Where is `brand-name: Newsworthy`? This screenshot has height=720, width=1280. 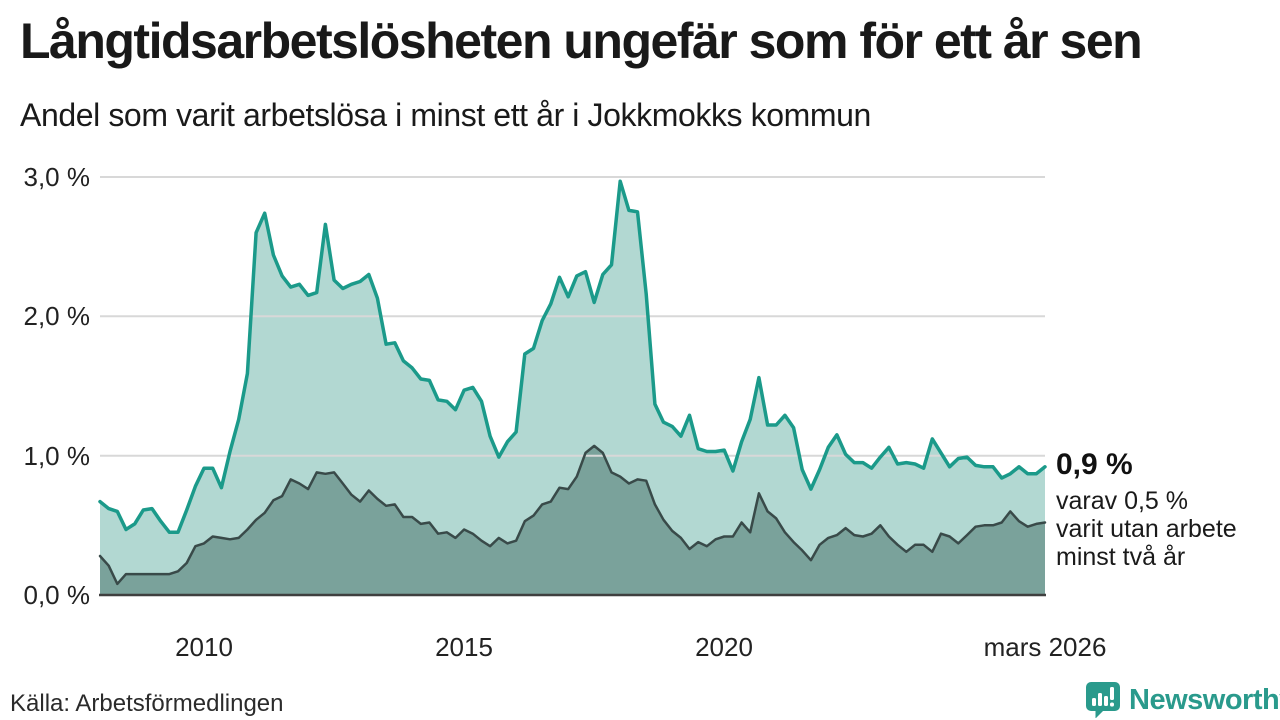 brand-name: Newsworthy is located at coordinates (1204, 700).